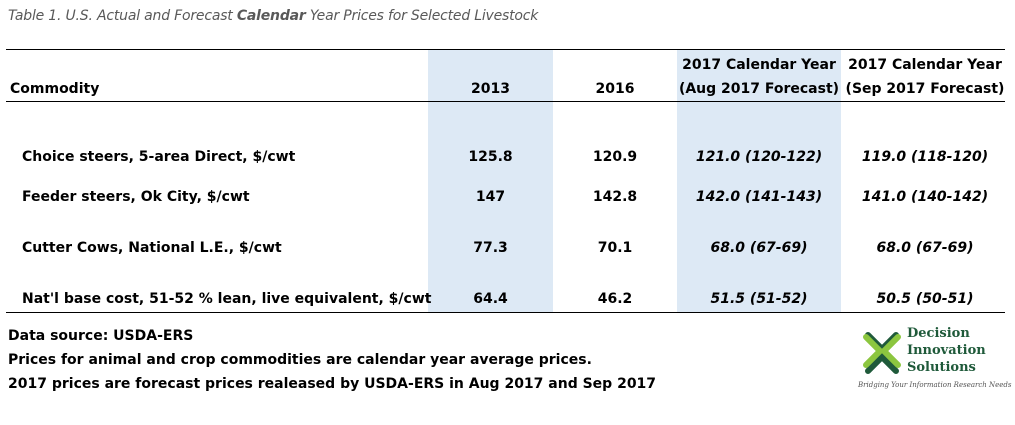 The height and width of the screenshot is (425, 1015). What do you see at coordinates (505, 101) in the screenshot?
I see `header-rule` at bounding box center [505, 101].